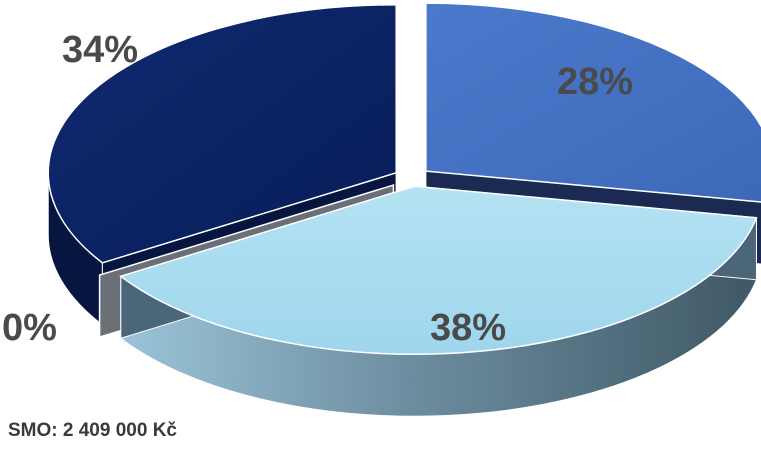 The height and width of the screenshot is (449, 761). Describe the element at coordinates (468, 328) in the screenshot. I see `data-label-slice-2: 38%` at that location.